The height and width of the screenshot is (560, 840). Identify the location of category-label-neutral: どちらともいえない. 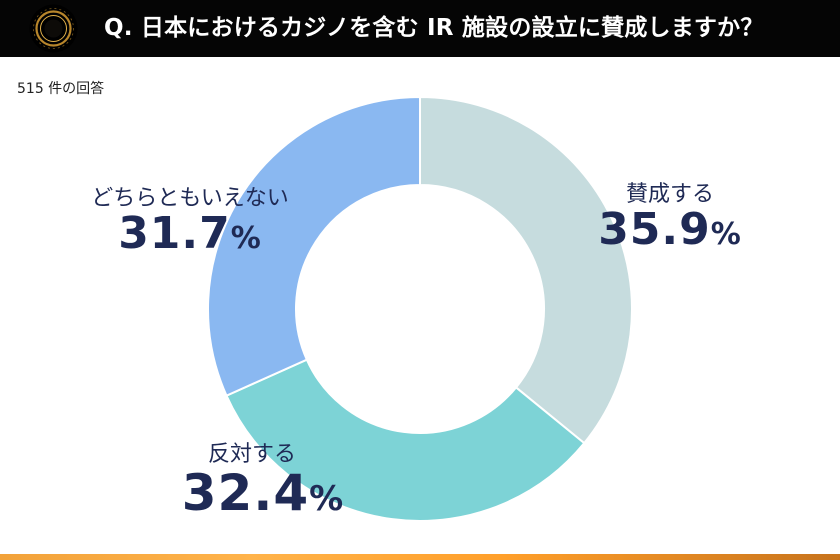
(190, 198).